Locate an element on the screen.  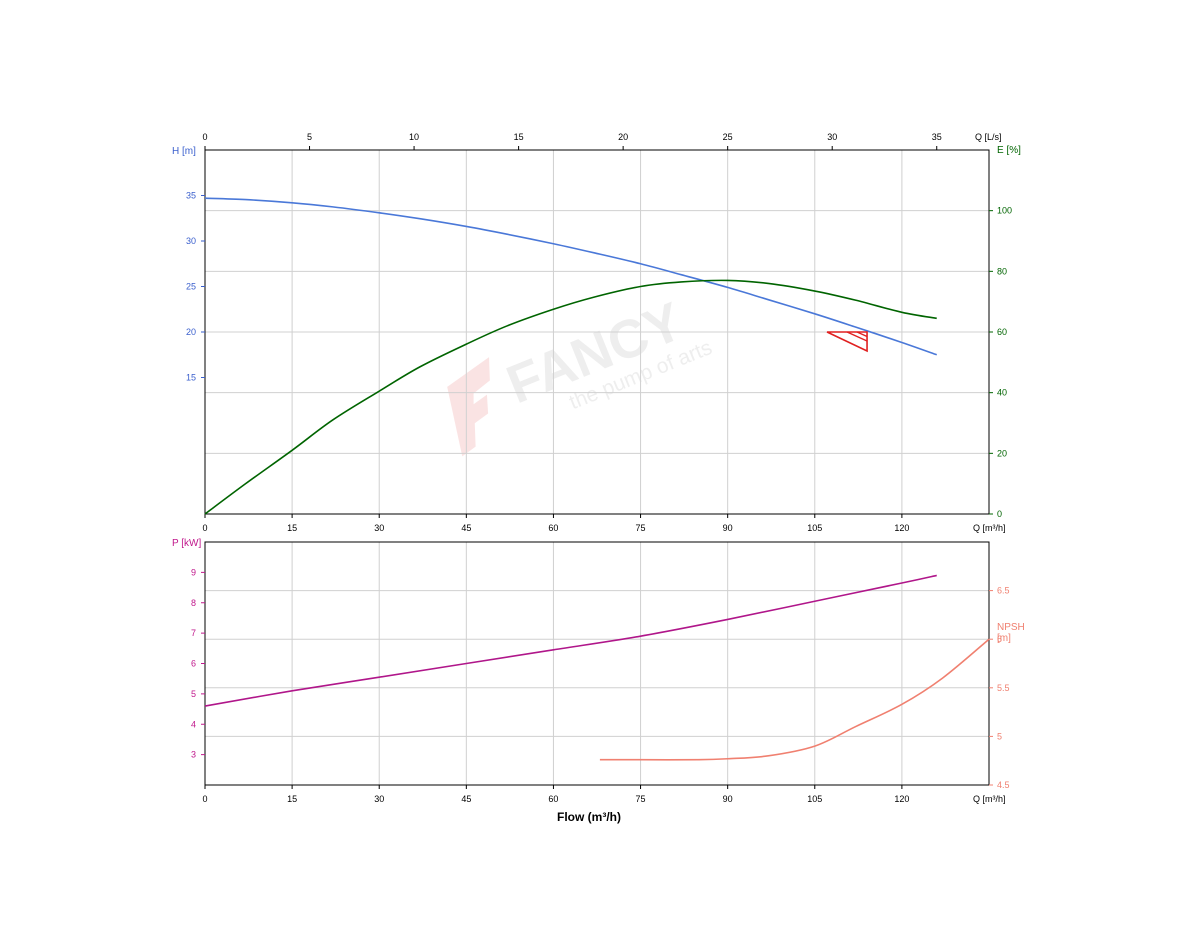
top-x-tick-label: 5 is located at coordinates (309, 137).